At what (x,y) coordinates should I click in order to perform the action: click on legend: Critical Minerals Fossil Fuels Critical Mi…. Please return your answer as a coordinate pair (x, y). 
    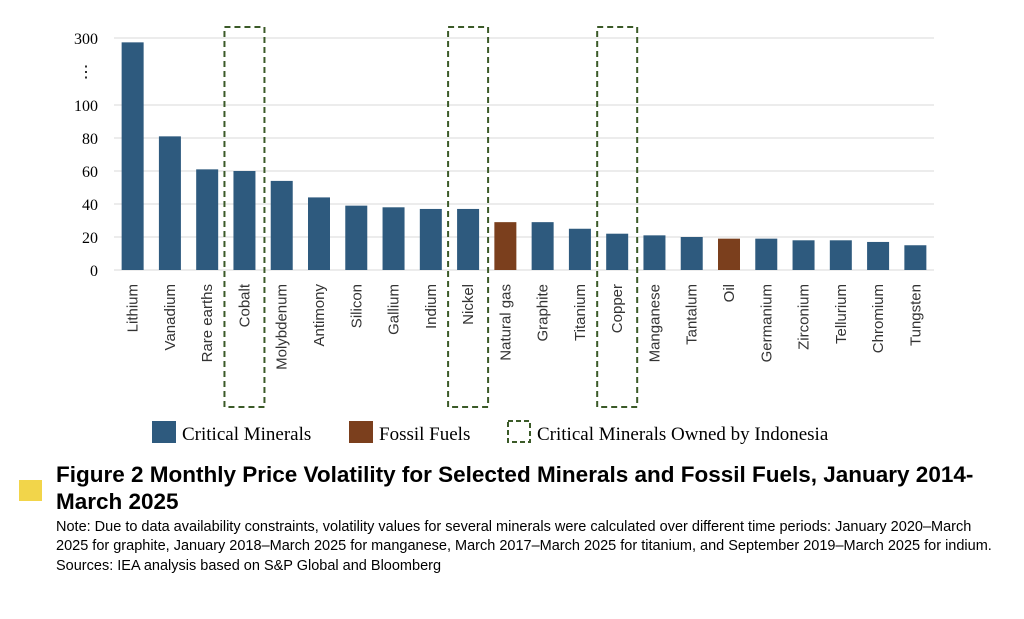
    Looking at the image, I should click on (490, 432).